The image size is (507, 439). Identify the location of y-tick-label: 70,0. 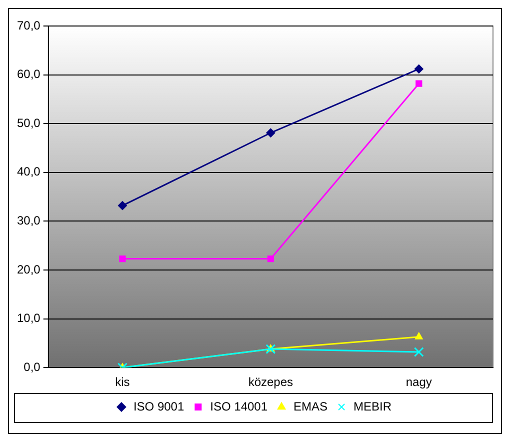
(28, 25).